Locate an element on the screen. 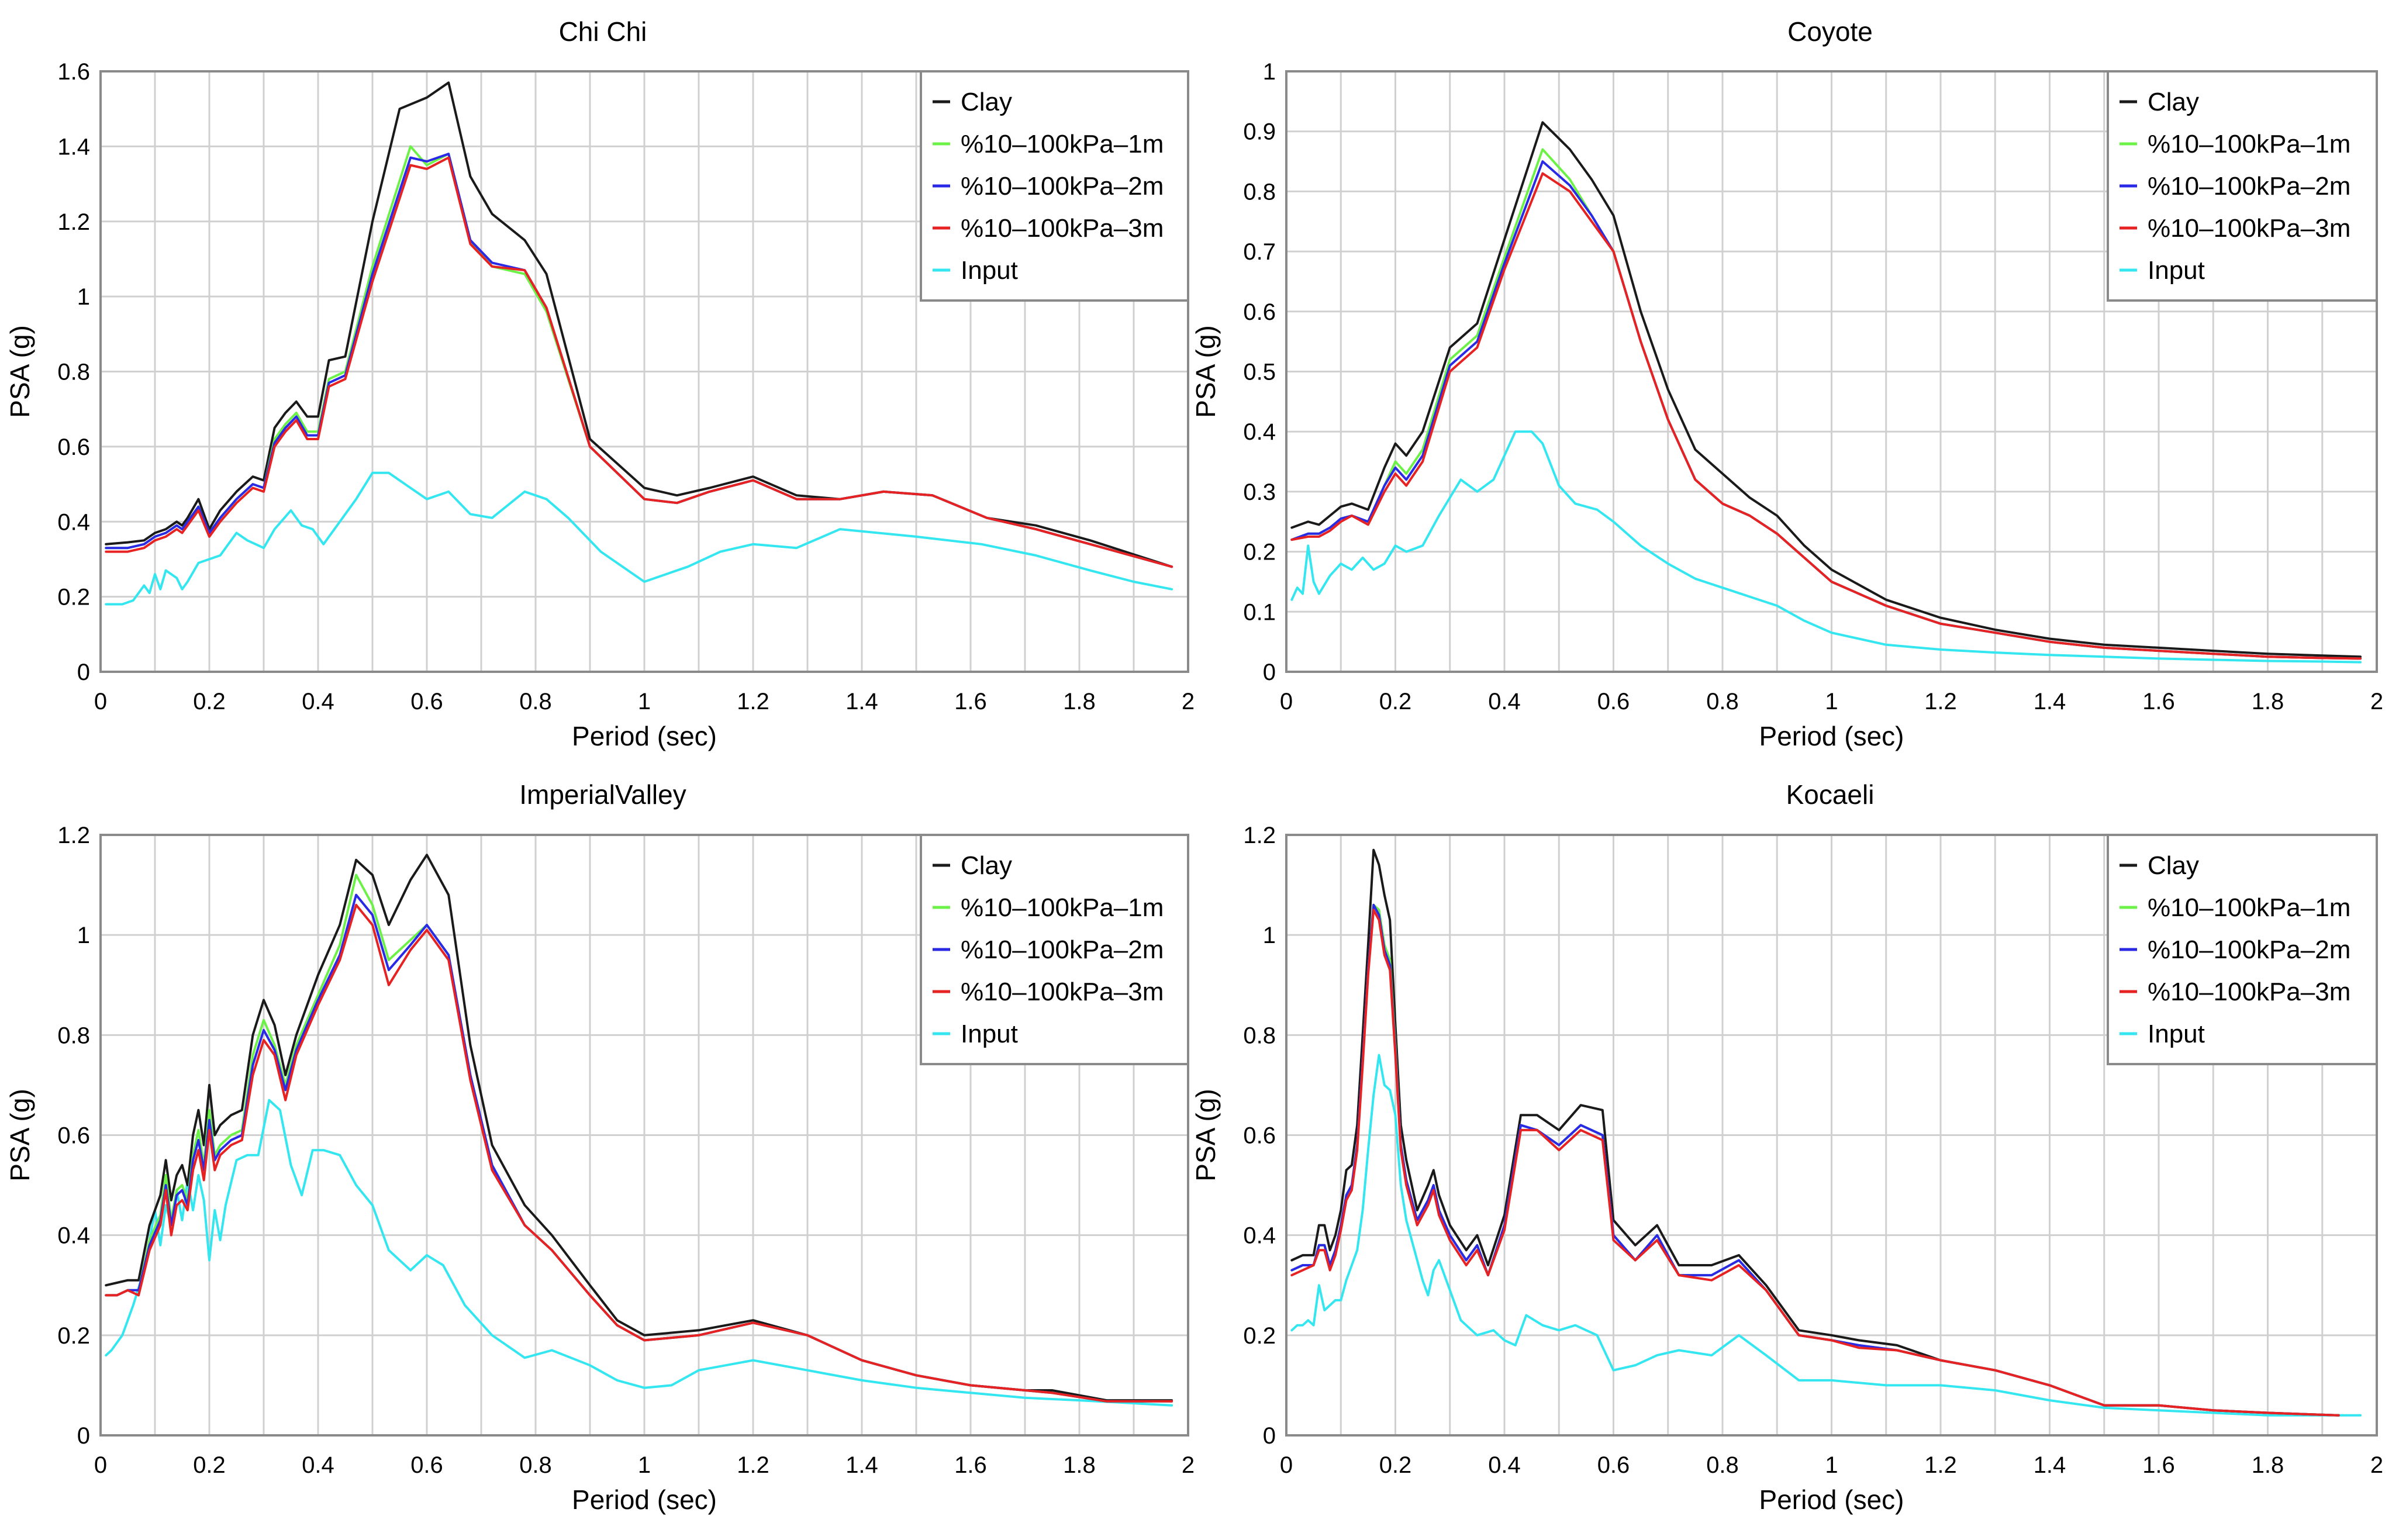 This screenshot has height=1540, width=2399. y-tick-label: 0.7 is located at coordinates (1259, 252).